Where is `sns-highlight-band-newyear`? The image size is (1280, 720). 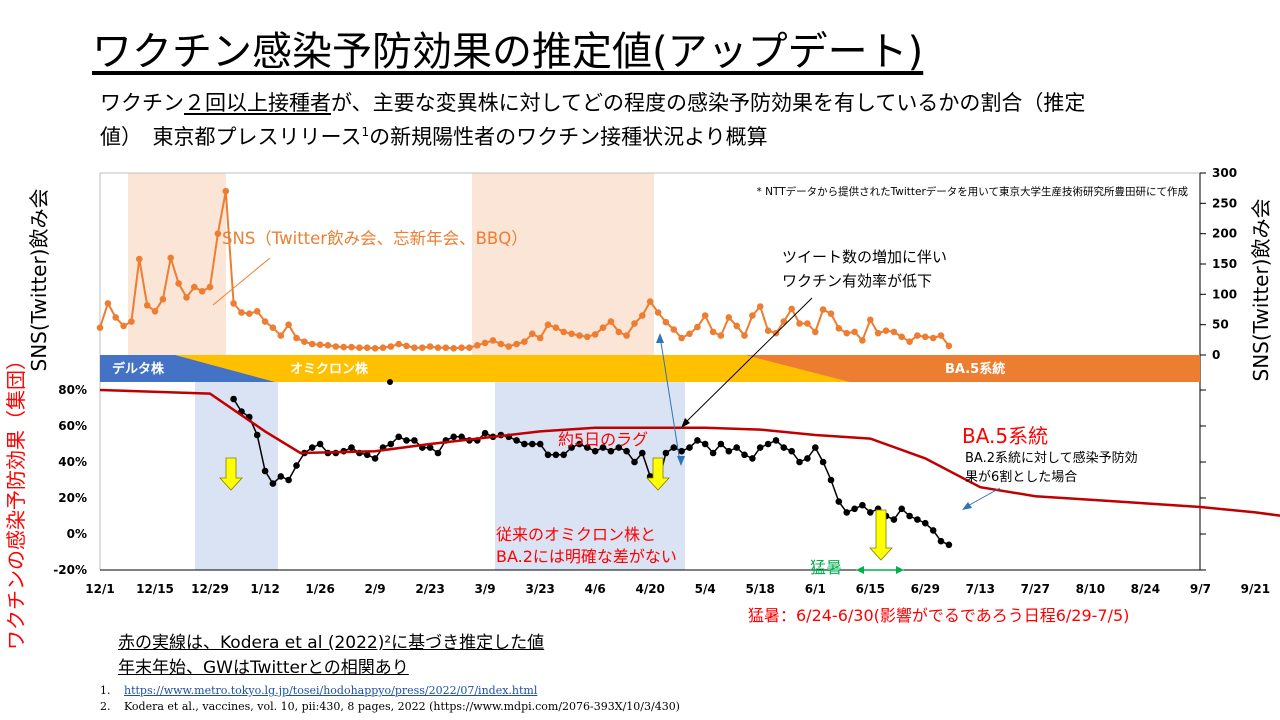 sns-highlight-band-newyear is located at coordinates (177, 264).